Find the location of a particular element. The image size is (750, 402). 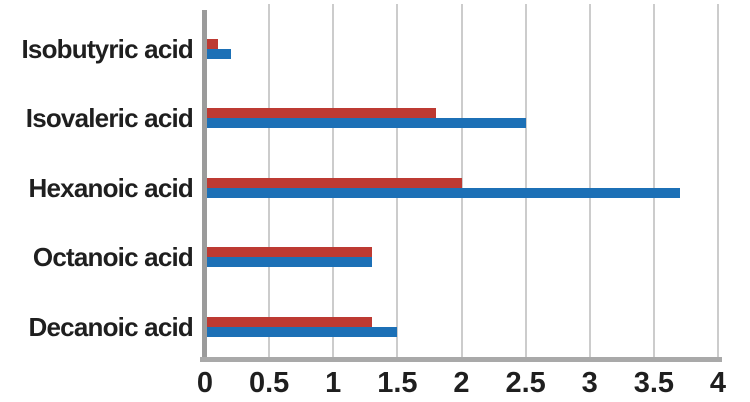

bar-red-octanoic-acid is located at coordinates (288, 252).